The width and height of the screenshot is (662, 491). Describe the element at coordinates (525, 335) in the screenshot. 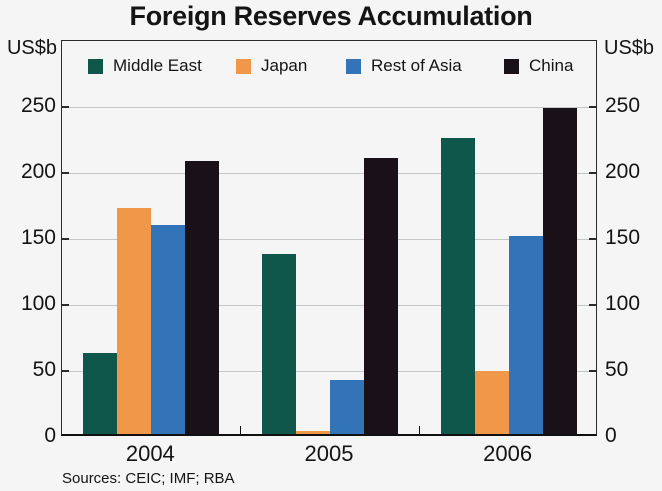

I see `bar-rest-of-asia-2006` at that location.